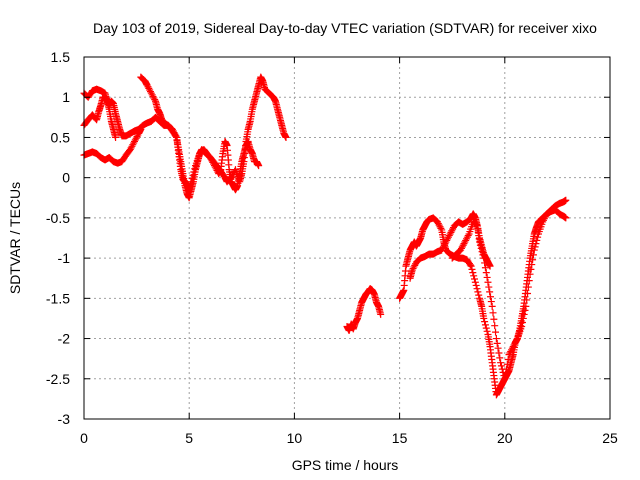 Image resolution: width=640 pixels, height=480 pixels. What do you see at coordinates (66, 97) in the screenshot?
I see `y-tick-label: 1` at bounding box center [66, 97].